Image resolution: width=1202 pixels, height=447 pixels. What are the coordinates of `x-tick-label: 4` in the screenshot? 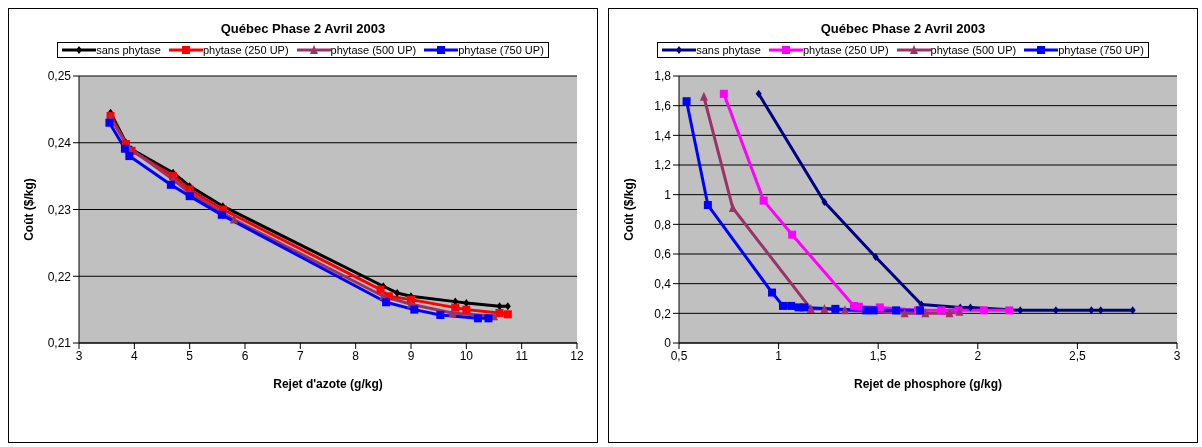 It's located at (134, 355).